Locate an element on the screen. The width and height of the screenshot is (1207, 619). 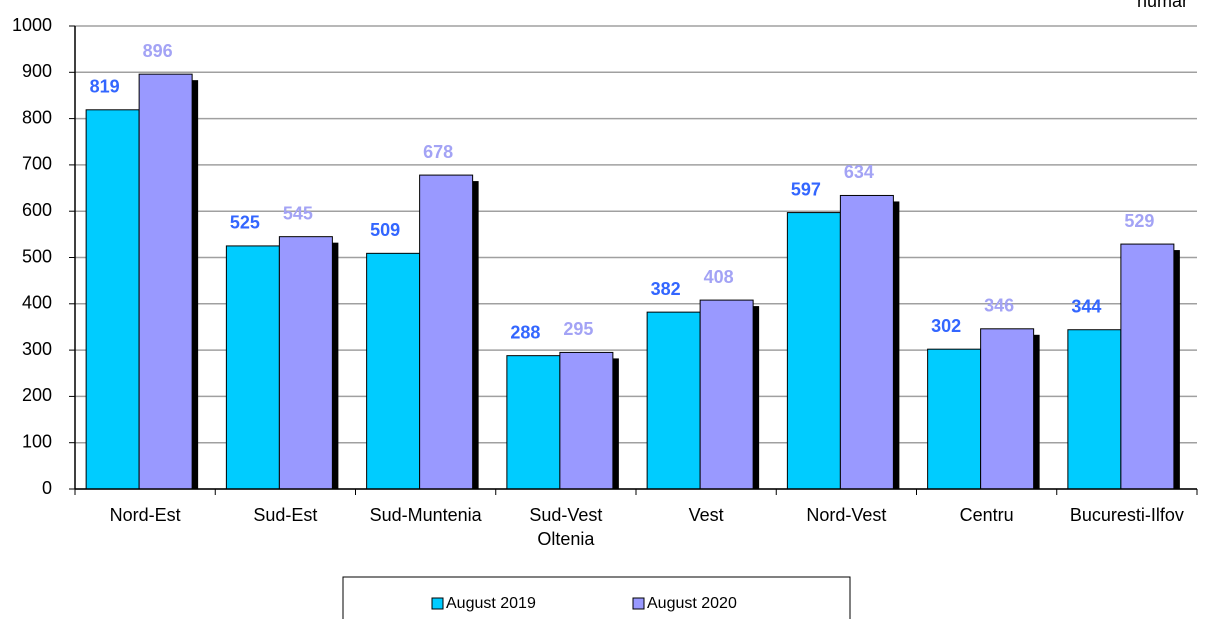
value-label: 288 is located at coordinates (525, 332).